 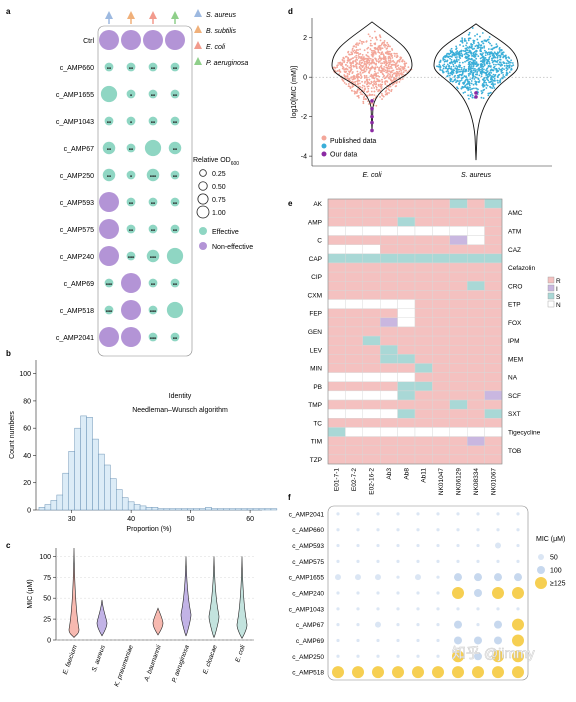 I want to click on panel-label-d: d, so click(x=290, y=11).